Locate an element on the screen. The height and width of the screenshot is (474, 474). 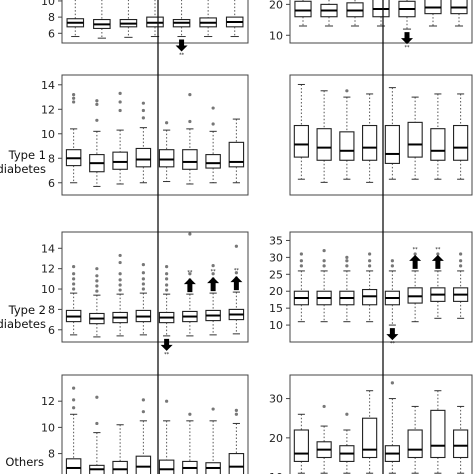
arrow-up-icon is located at coordinates (189, 285).